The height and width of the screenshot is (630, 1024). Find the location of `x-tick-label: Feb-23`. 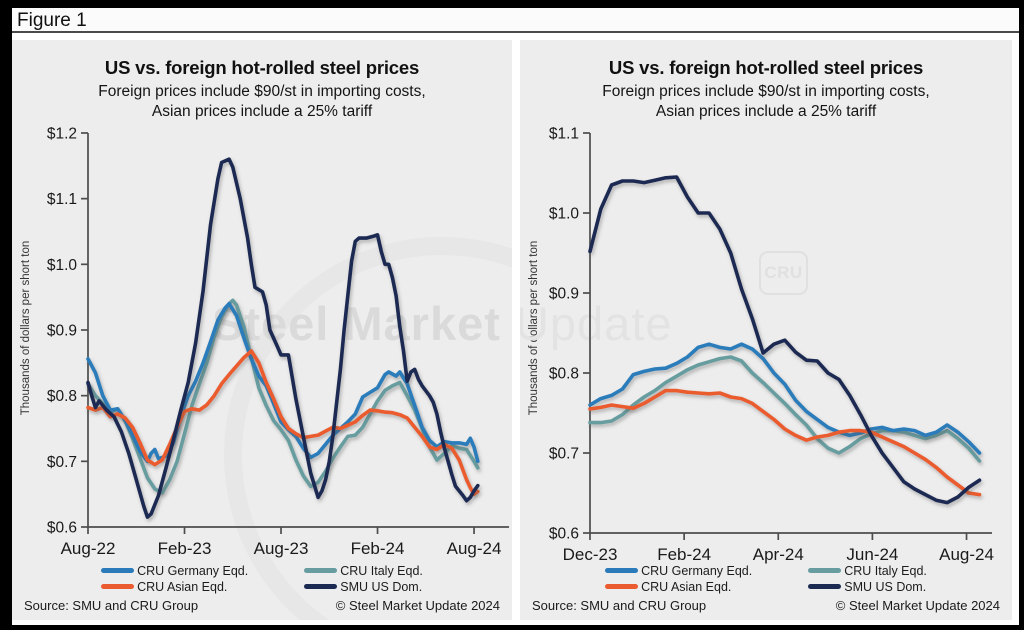

x-tick-label: Feb-23 is located at coordinates (185, 548).